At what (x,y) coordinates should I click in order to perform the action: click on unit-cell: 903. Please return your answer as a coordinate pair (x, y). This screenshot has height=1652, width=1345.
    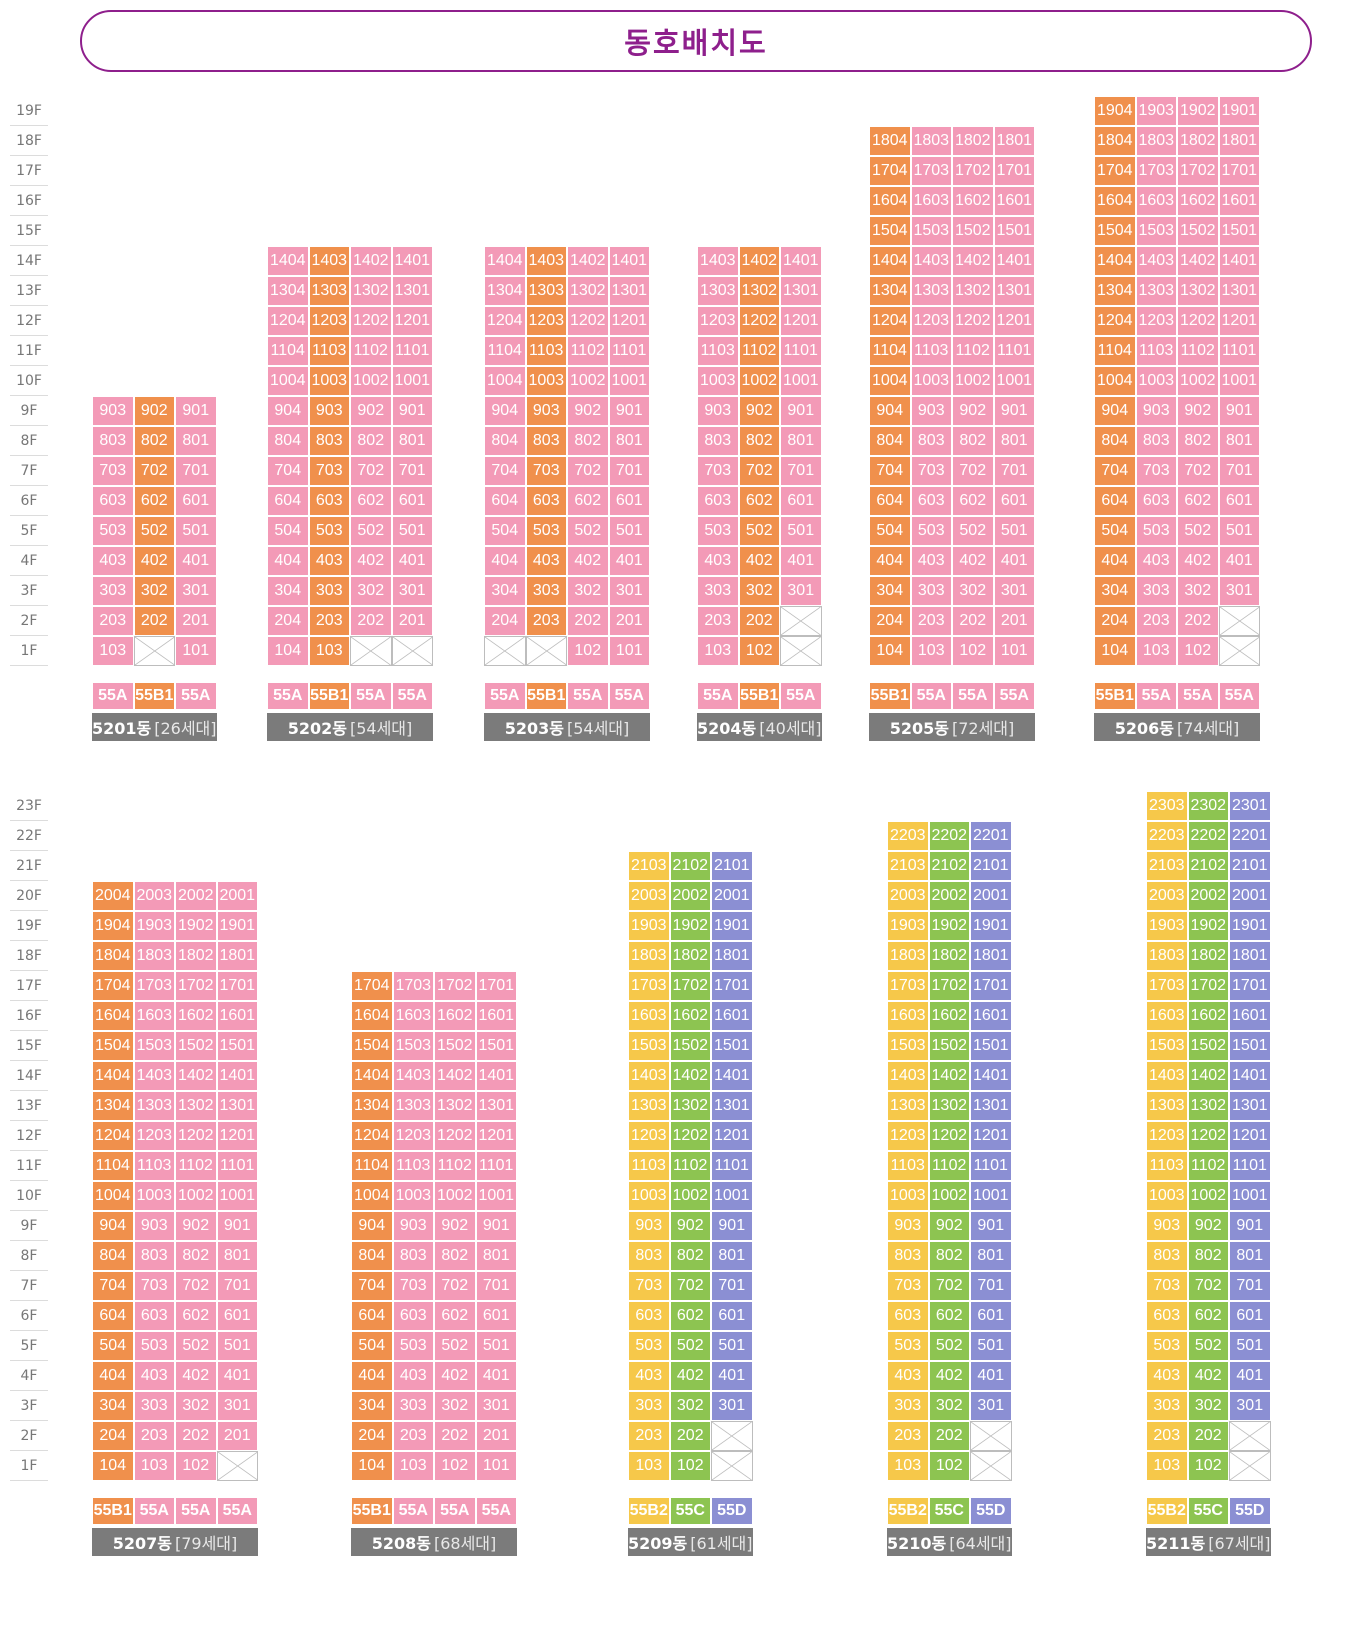
    Looking at the image, I should click on (931, 411).